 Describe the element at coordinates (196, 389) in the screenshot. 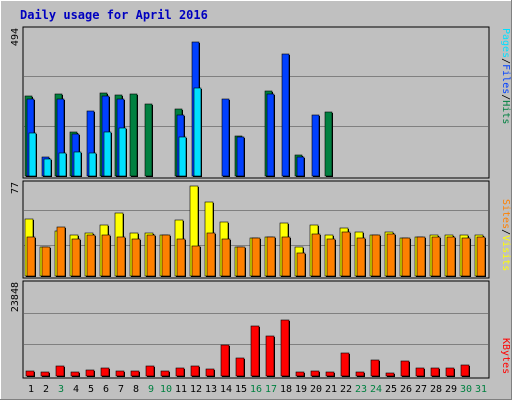

I see `day-label: 12` at that location.